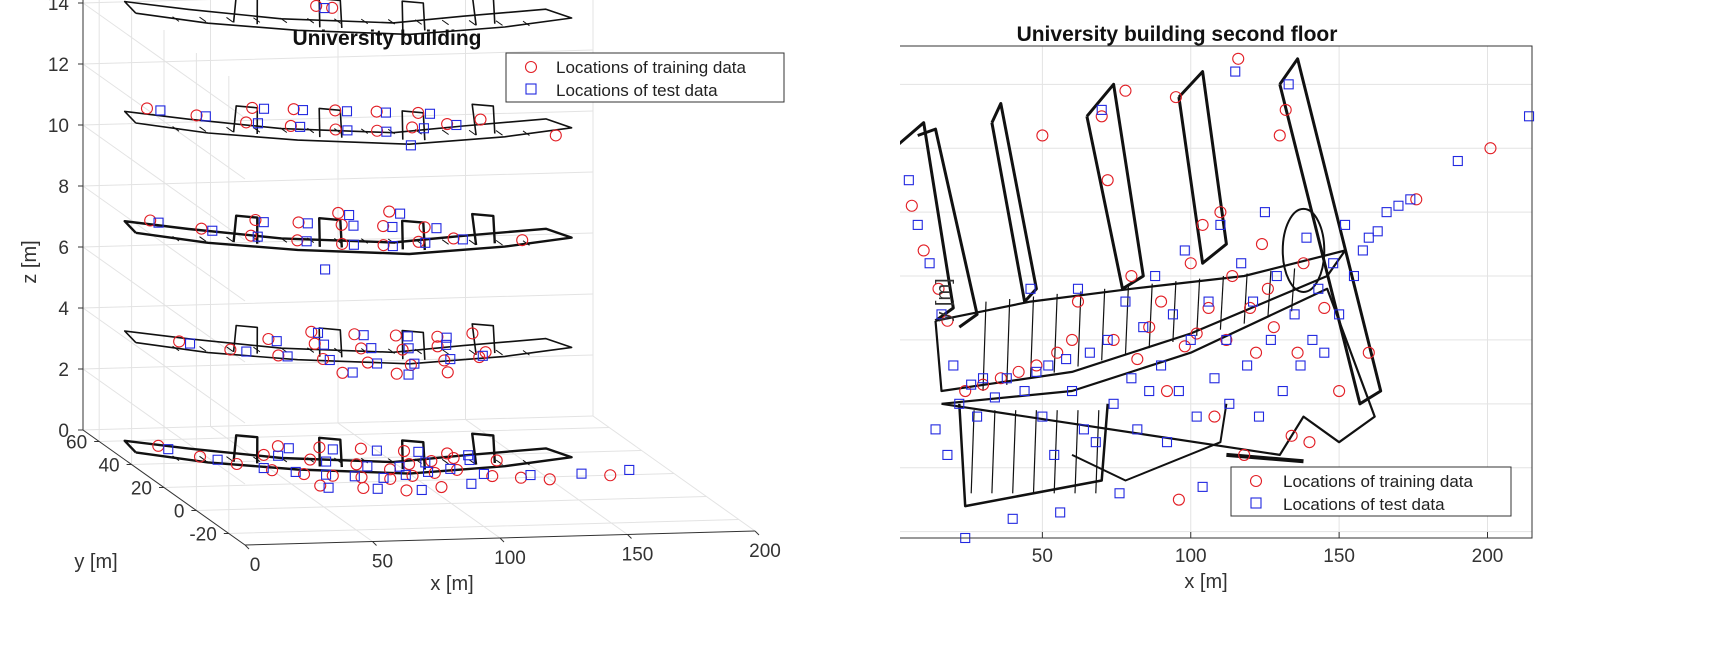  What do you see at coordinates (1256, 503) in the screenshot?
I see `legend-test-marker` at bounding box center [1256, 503].